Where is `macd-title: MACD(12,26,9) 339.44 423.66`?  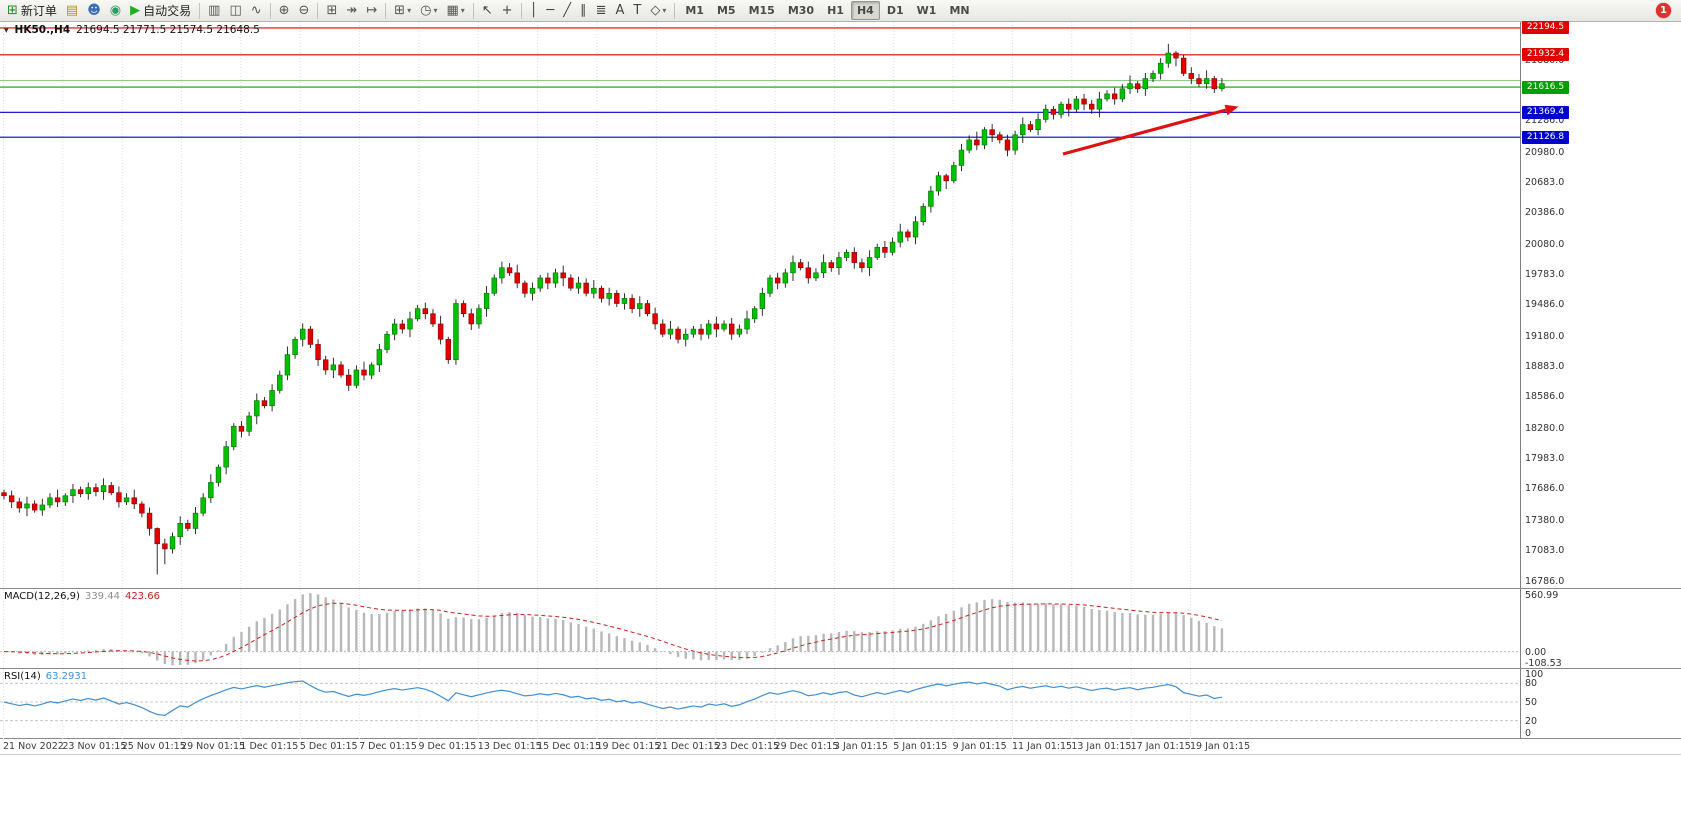 macd-title: MACD(12,26,9) 339.44 423.66 is located at coordinates (82, 596).